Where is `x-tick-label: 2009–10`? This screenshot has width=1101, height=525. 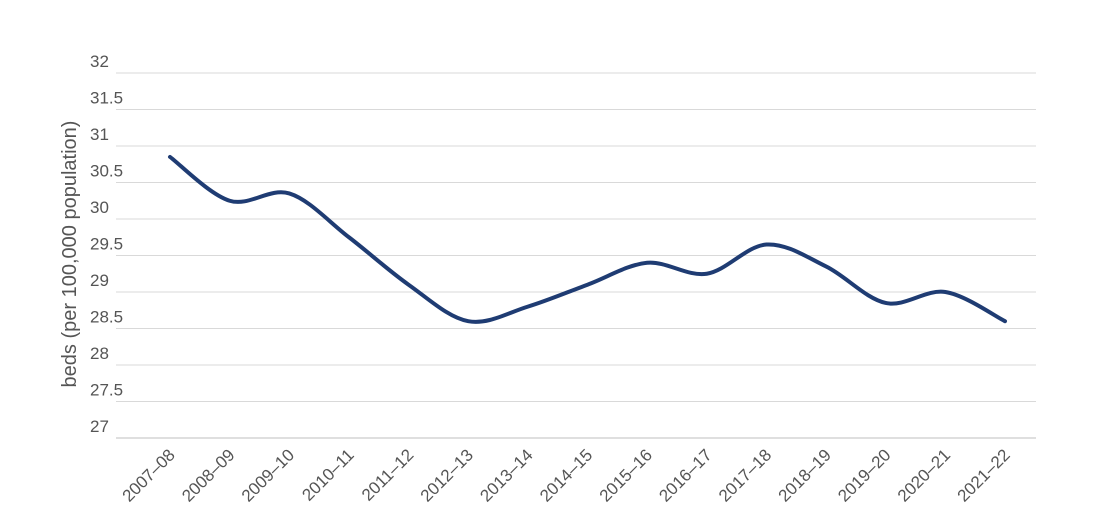
x-tick-label: 2009–10 is located at coordinates (268, 475).